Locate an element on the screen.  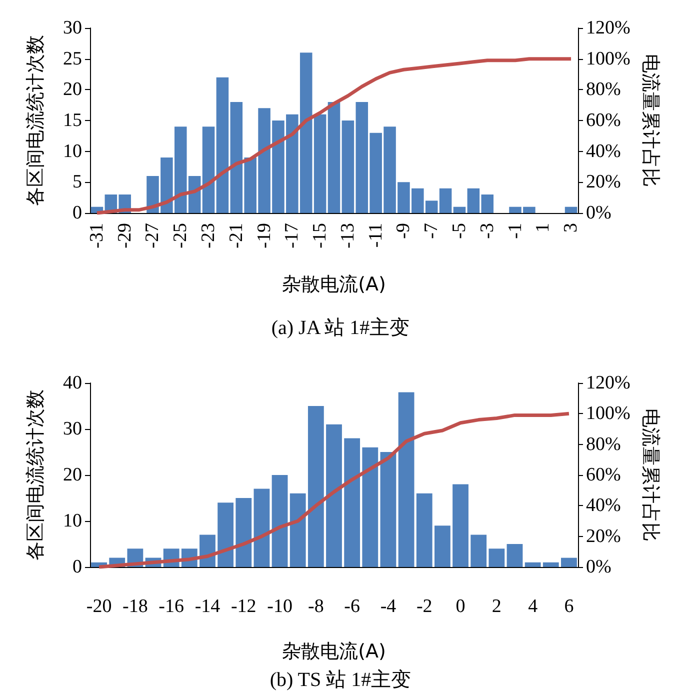
text: (b) TS 站 1#主变 is located at coordinates (341, 679).